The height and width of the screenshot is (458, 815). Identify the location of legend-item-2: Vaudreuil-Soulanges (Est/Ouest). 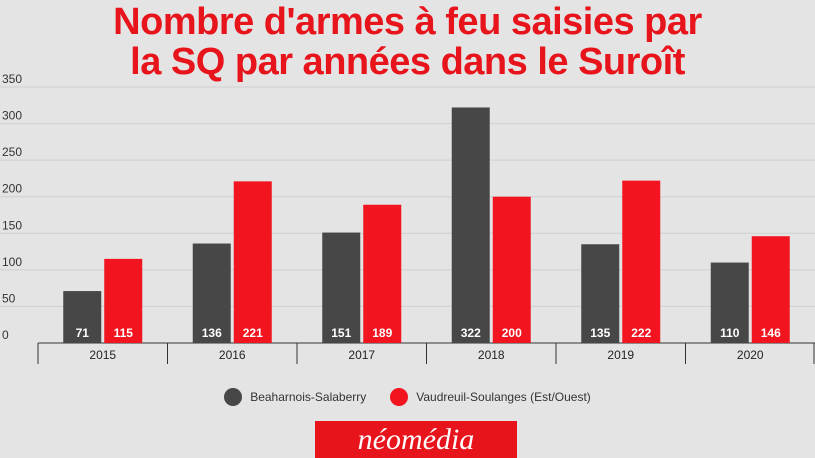
(490, 397).